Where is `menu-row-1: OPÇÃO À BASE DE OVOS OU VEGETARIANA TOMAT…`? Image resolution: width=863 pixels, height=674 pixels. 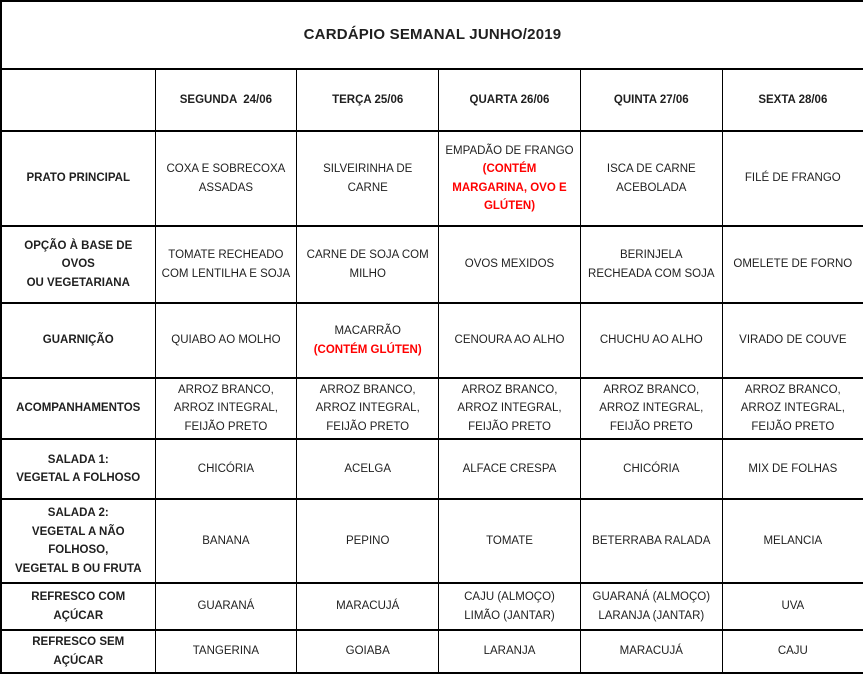 menu-row-1: OPÇÃO À BASE DE OVOS OU VEGETARIANA TOMAT… is located at coordinates (431, 264).